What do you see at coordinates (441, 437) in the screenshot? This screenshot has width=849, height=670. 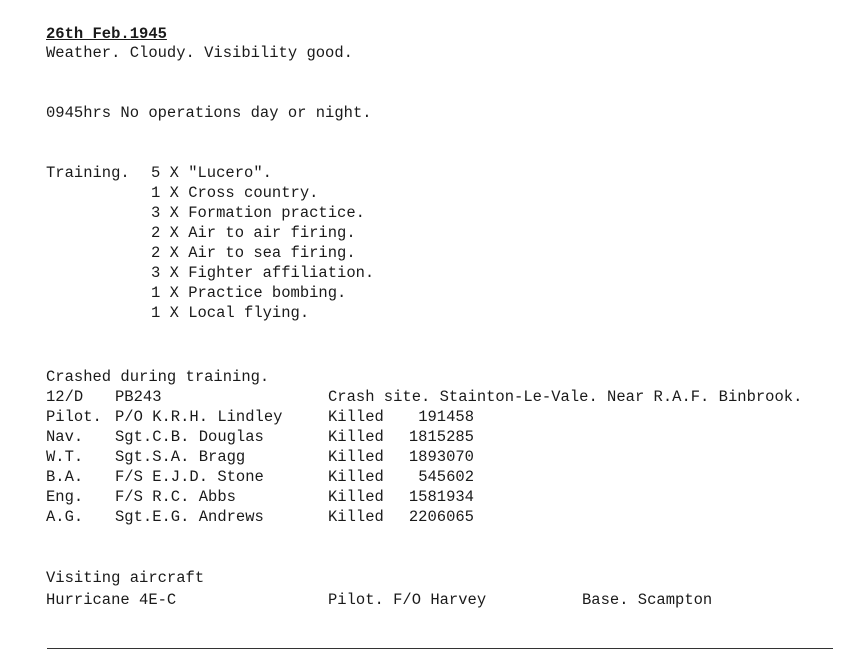 I see `crew-service-number: 1815285` at bounding box center [441, 437].